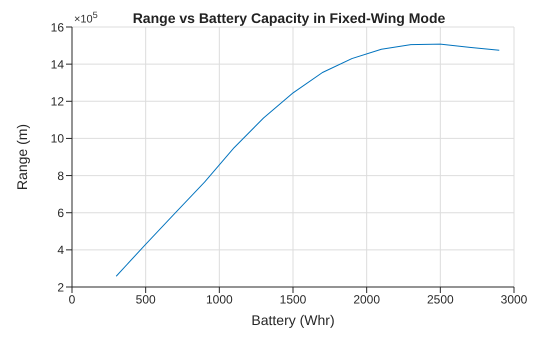 This screenshot has width=560, height=337. I want to click on y-tick-label: 6, so click(60, 213).